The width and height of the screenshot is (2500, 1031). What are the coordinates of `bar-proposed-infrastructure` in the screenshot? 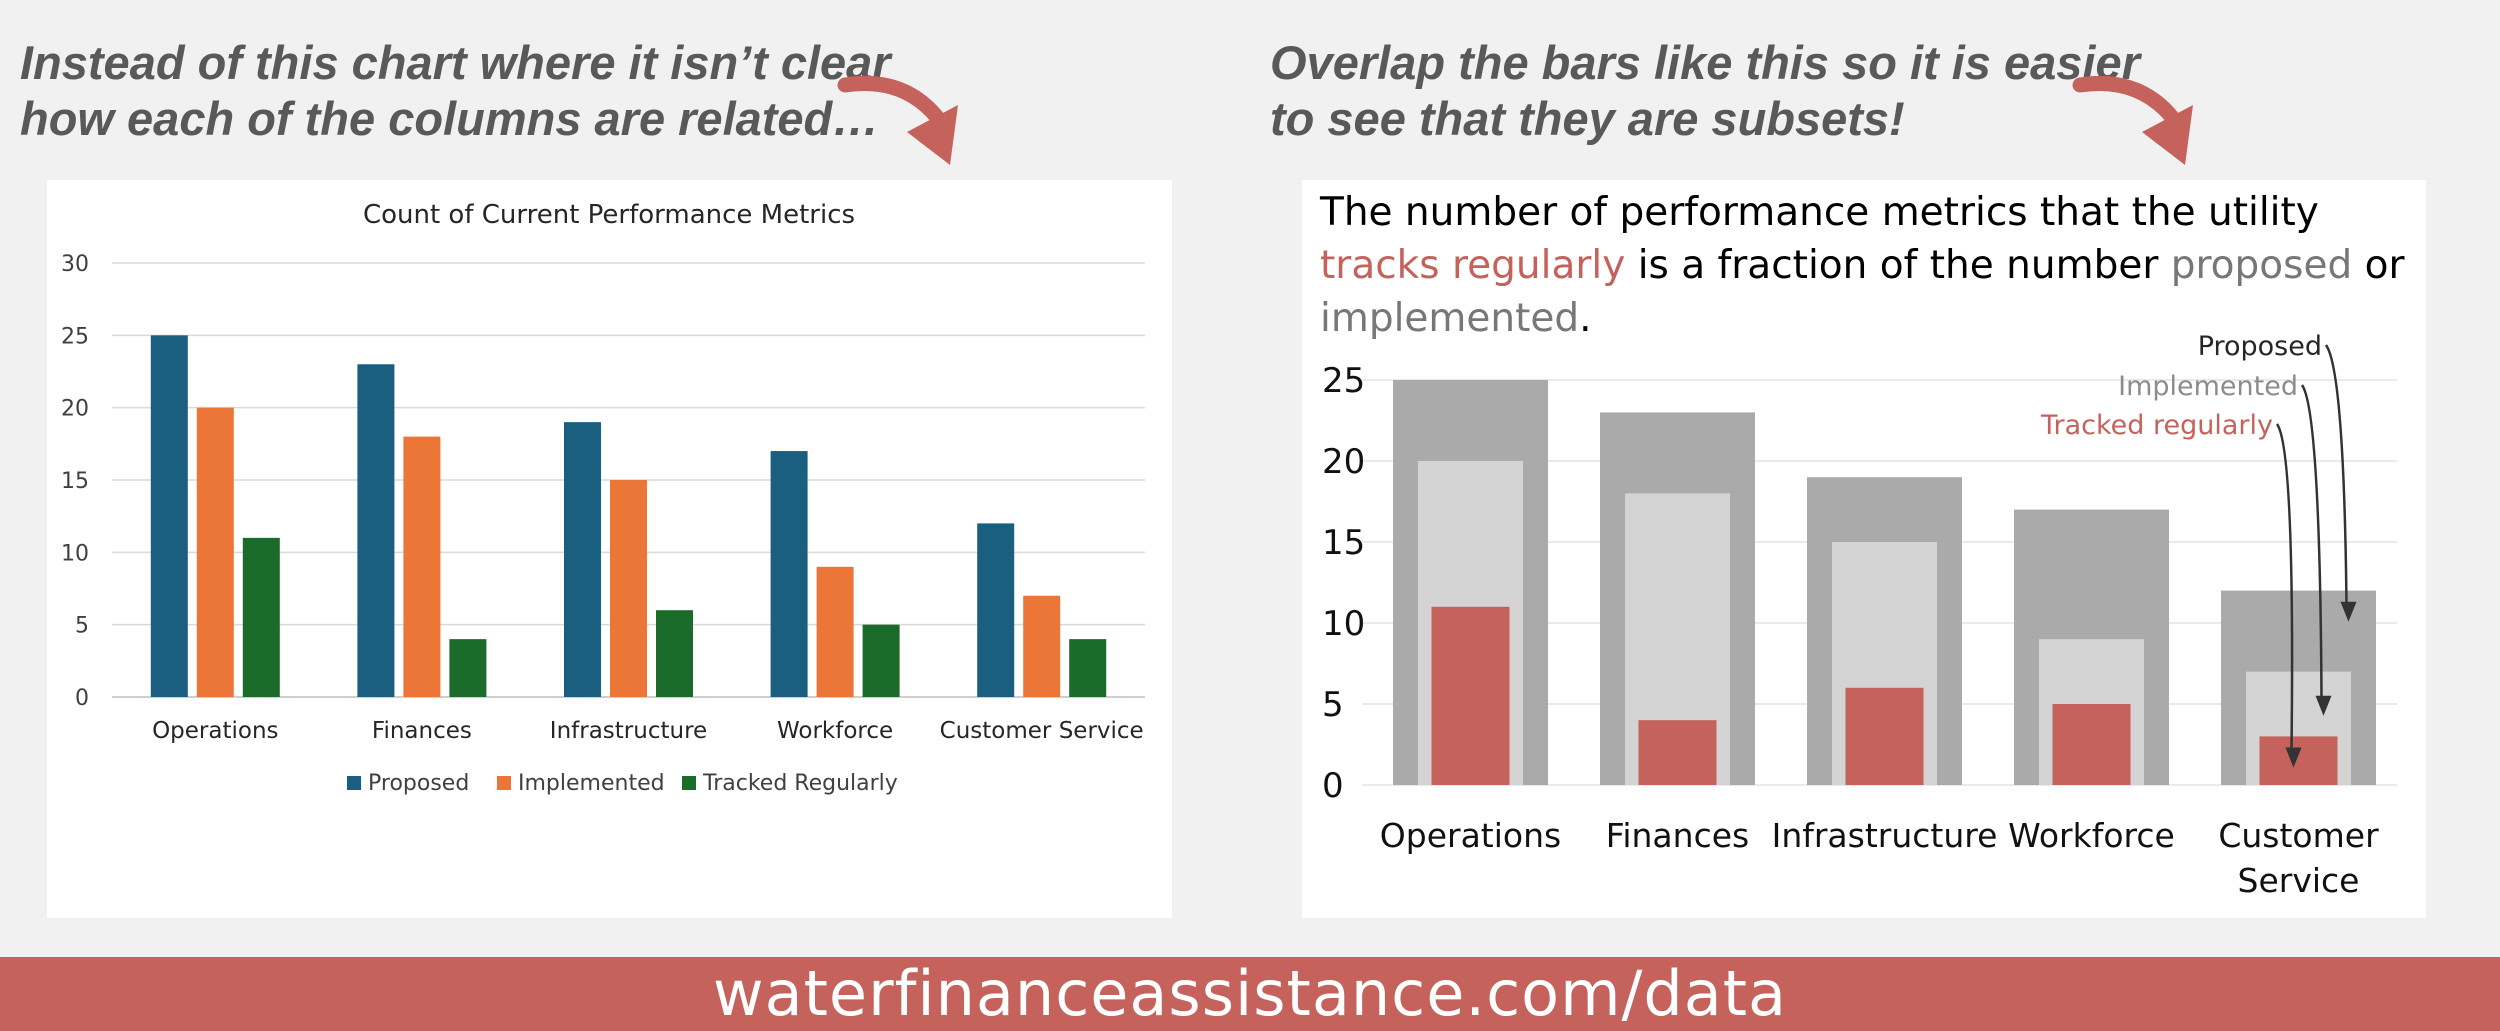 It's located at (582, 559).